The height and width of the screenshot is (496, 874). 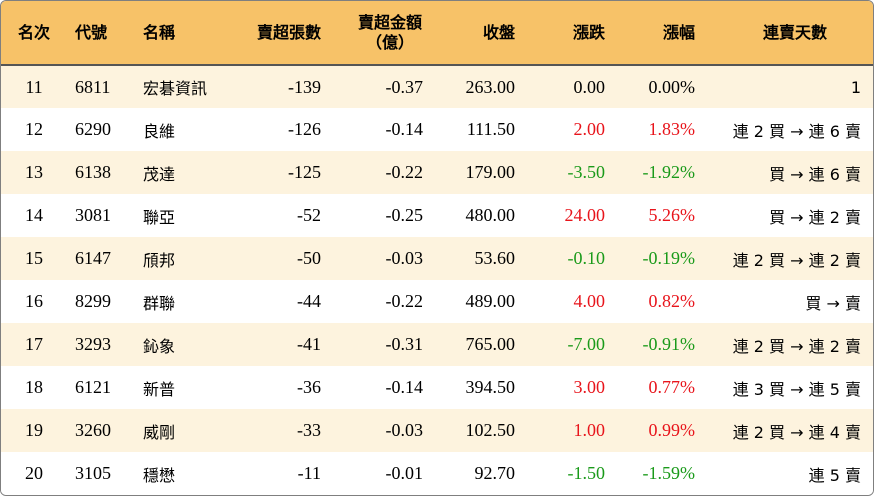 I want to click on header-change-pct: 漲幅, so click(x=661, y=33).